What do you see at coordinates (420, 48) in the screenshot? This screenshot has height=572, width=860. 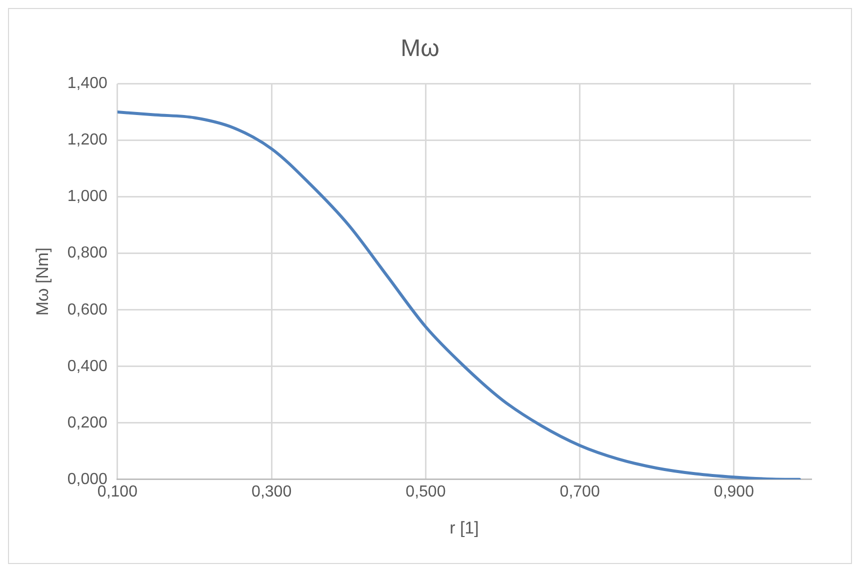 I see `chart-title: Mω` at bounding box center [420, 48].